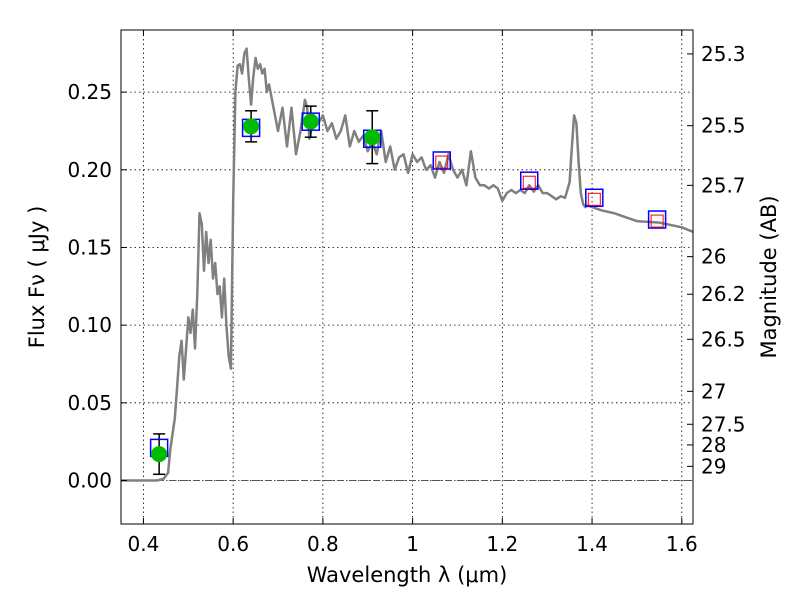 This screenshot has height=600, width=800. I want to click on y2-tick-label: 28, so click(713, 445).